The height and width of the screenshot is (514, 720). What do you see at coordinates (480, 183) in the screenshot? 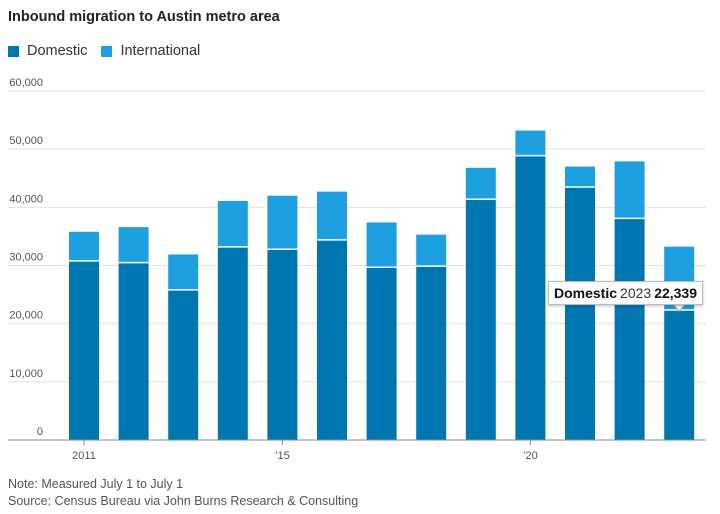
I see `bar-international-2019` at bounding box center [480, 183].